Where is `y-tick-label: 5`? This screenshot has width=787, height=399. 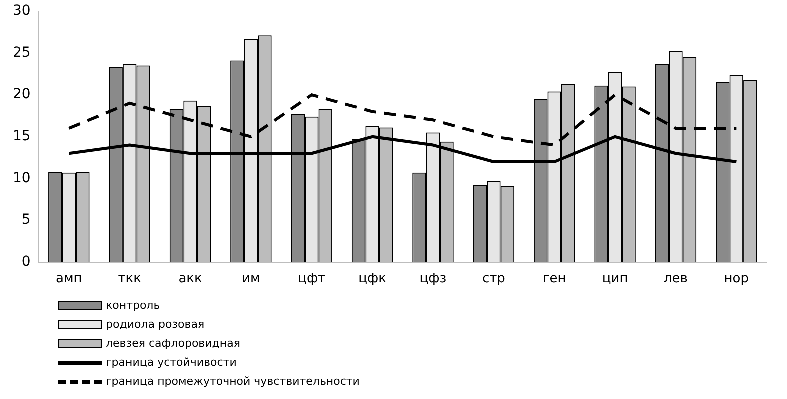
y-tick-label: 5 is located at coordinates (26, 220).